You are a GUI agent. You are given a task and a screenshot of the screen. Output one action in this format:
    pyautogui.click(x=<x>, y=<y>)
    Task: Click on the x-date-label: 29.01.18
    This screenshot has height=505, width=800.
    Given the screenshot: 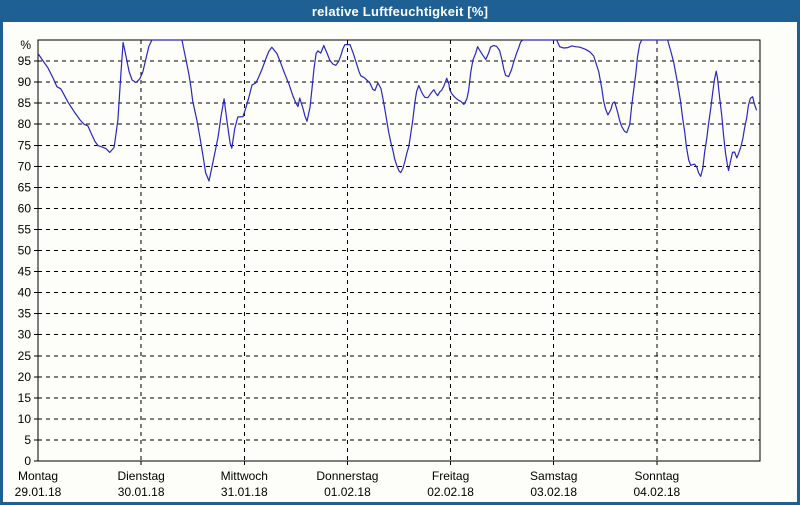 What is the action you would take?
    pyautogui.click(x=38, y=491)
    